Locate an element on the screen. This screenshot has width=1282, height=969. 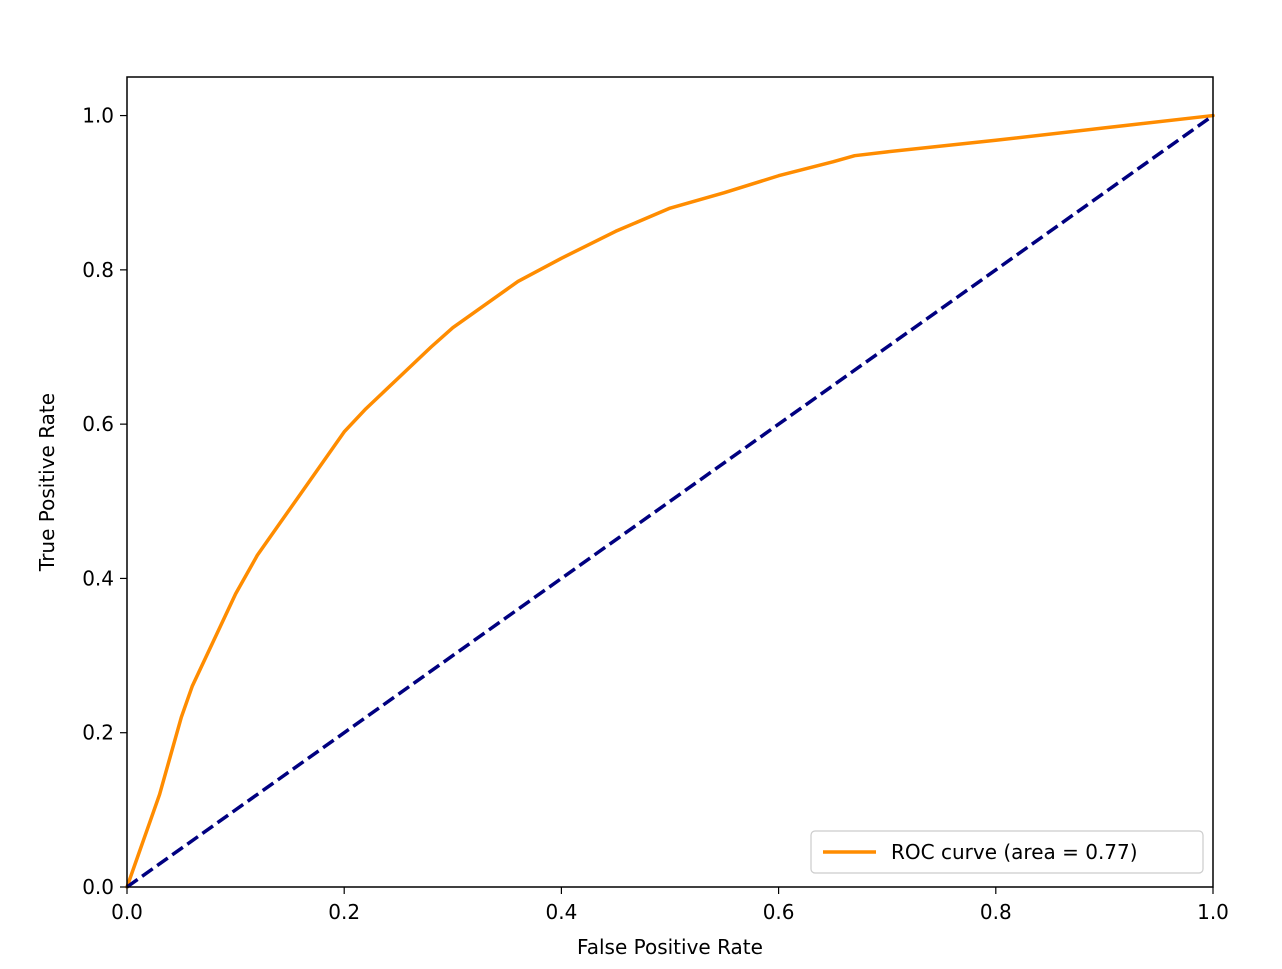
y-tick-label: 0.4 is located at coordinates (98, 578).